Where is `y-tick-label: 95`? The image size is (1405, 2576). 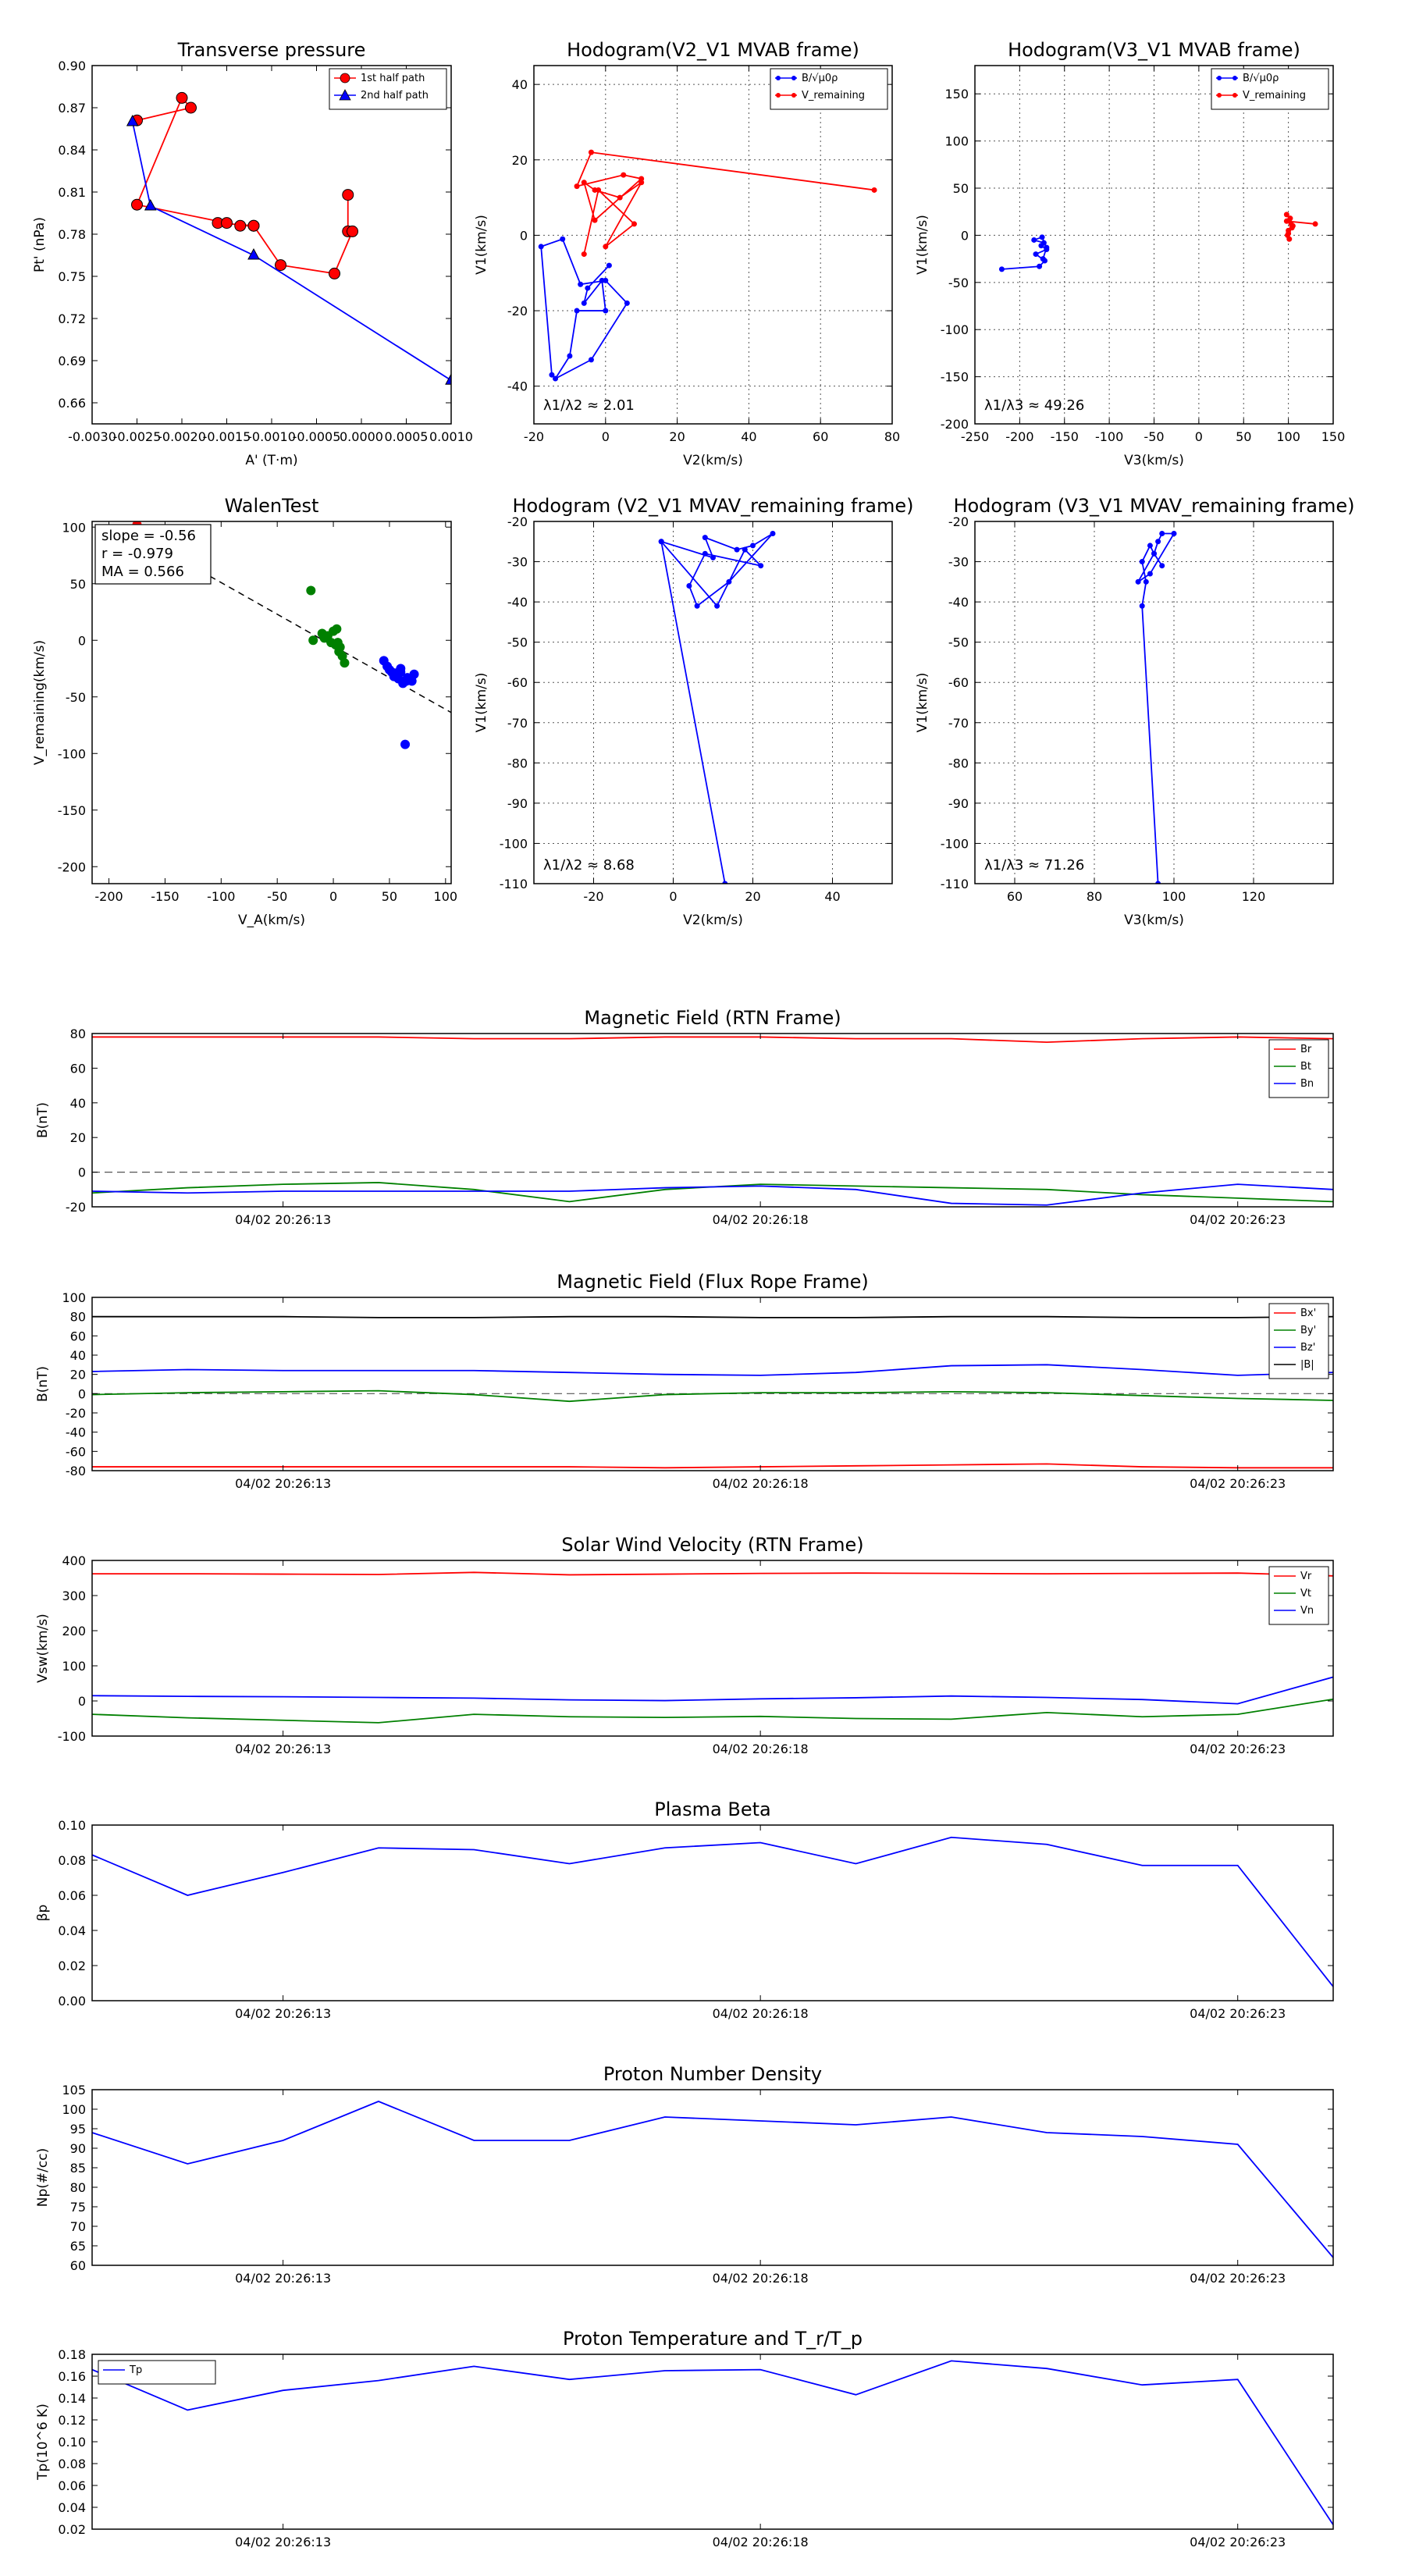
y-tick-label: 95 is located at coordinates (78, 2129).